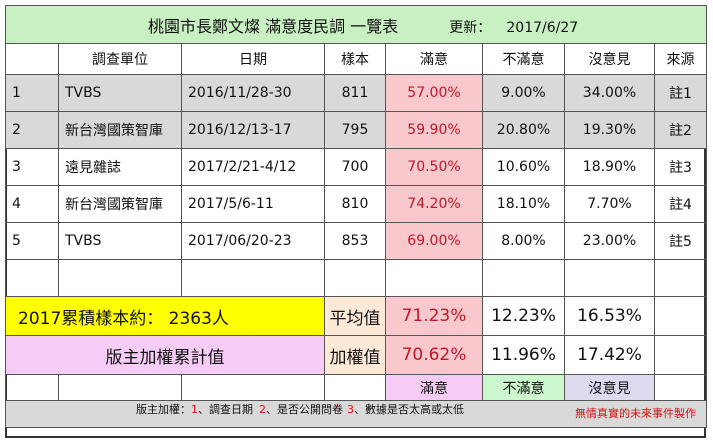  I want to click on average-label: 平均值, so click(355, 316).